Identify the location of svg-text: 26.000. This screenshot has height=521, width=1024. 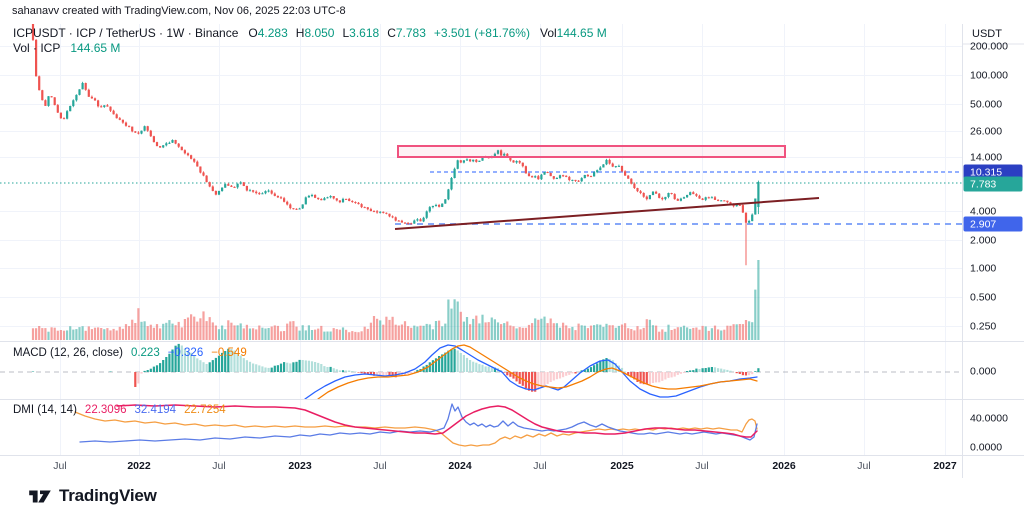
(986, 132).